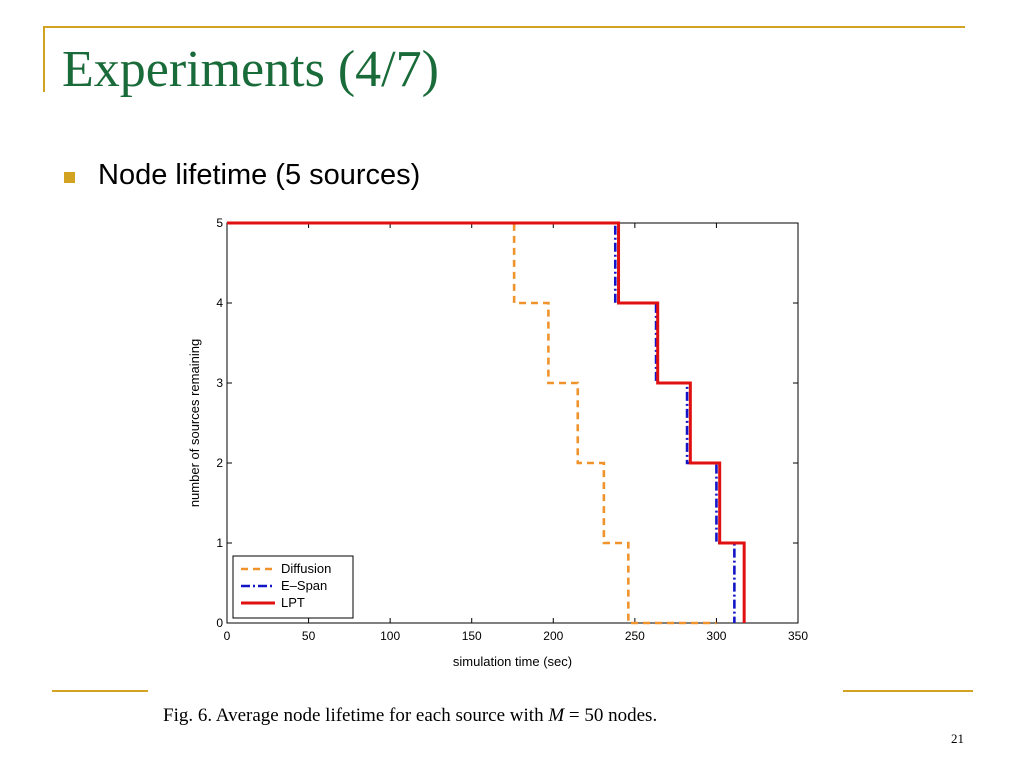 This screenshot has height=768, width=1024. What do you see at coordinates (957, 738) in the screenshot?
I see `page-number: 21` at bounding box center [957, 738].